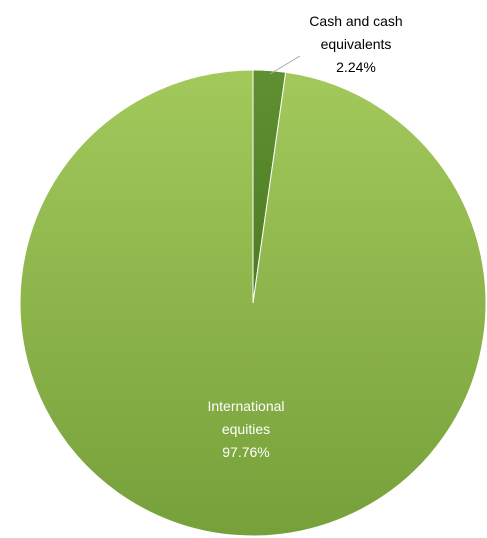 The image size is (487, 538). Describe the element at coordinates (356, 44) in the screenshot. I see `label-cash-line2: equivalents` at that location.